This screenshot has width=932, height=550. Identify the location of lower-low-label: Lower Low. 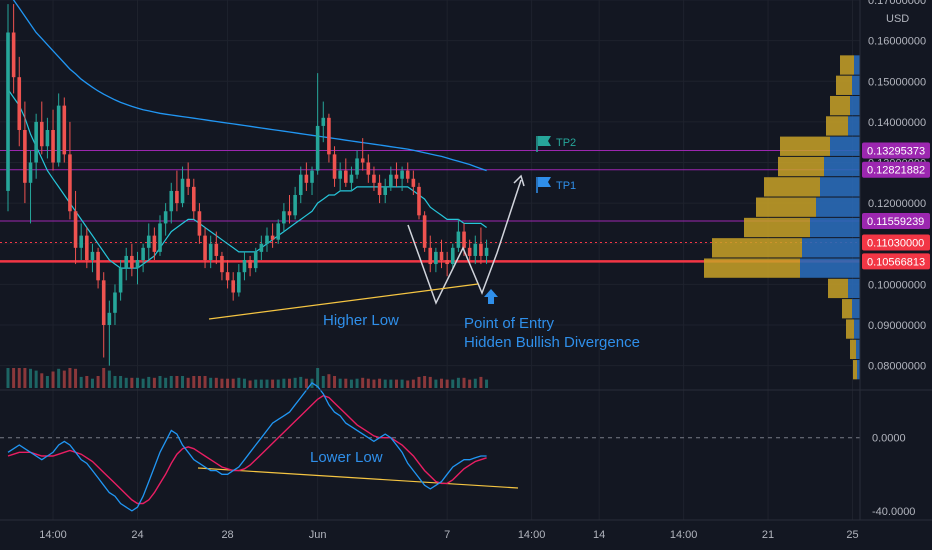
(346, 457).